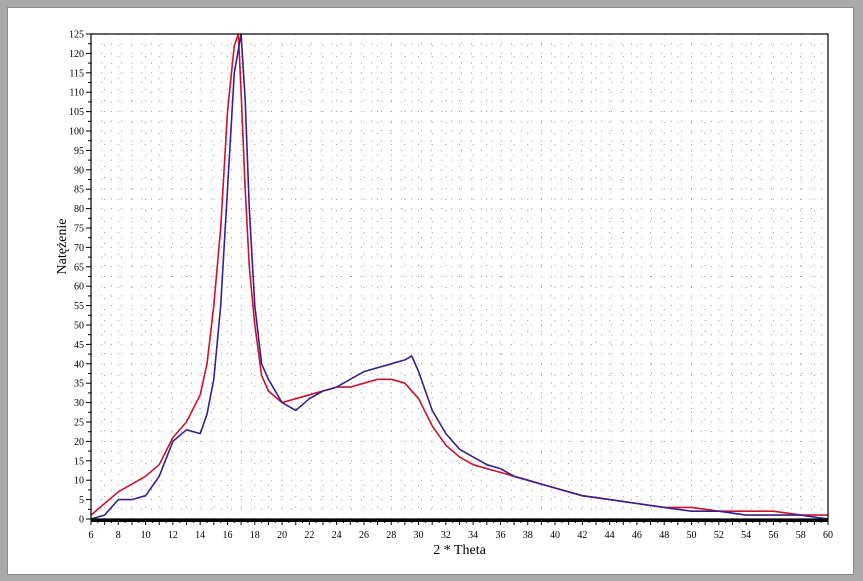  I want to click on y-tick-label: 35, so click(79, 384).